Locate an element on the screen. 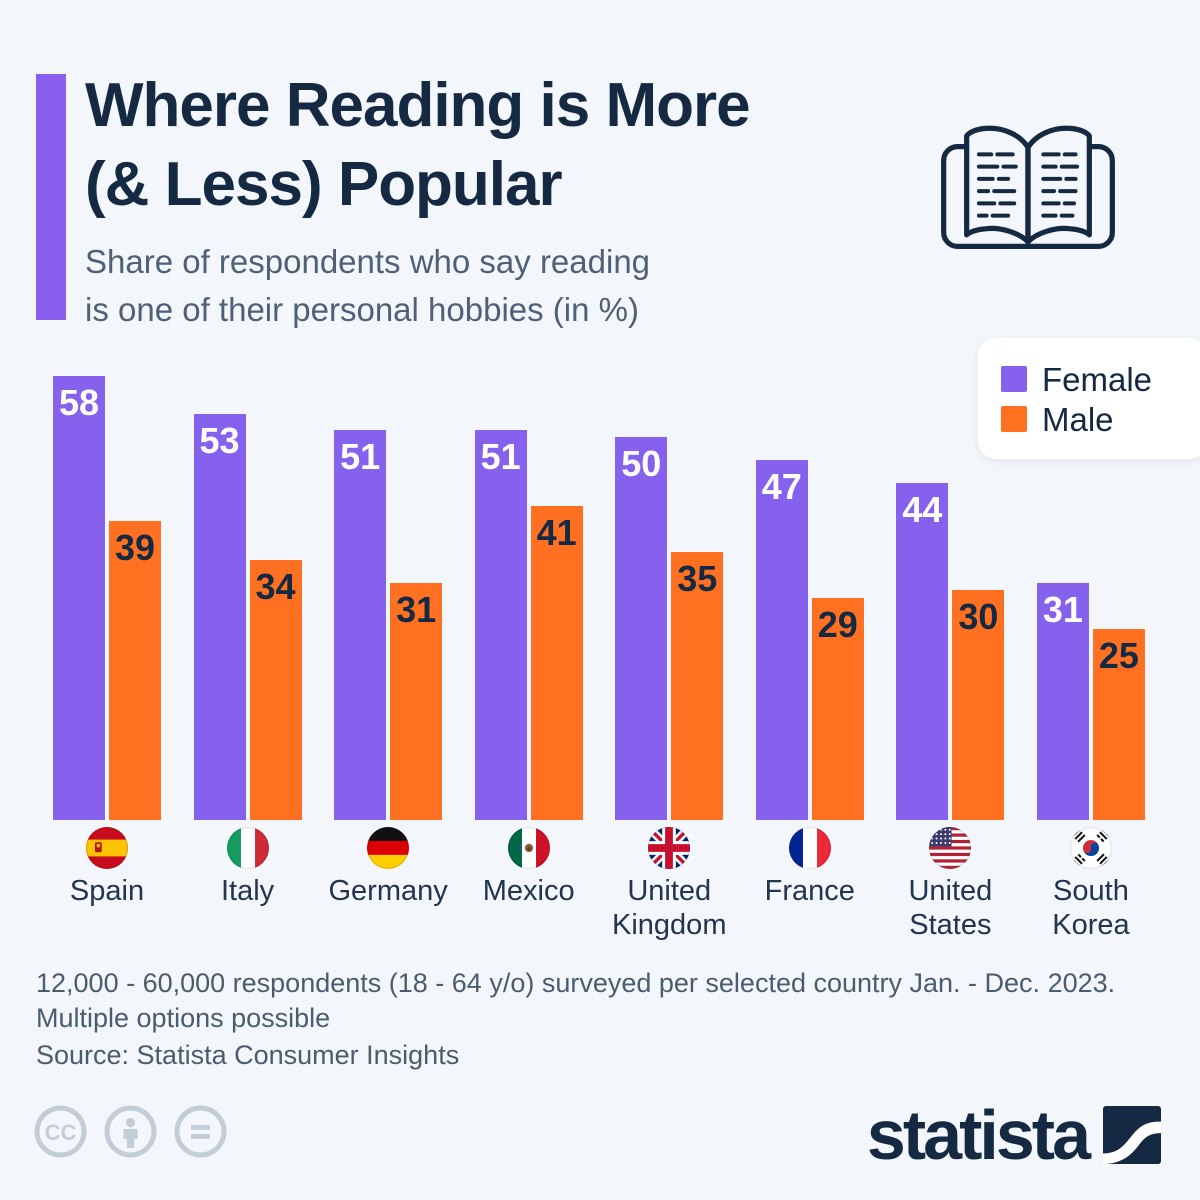 The width and height of the screenshot is (1200, 1200). country-united-kingdom: United Kingdom is located at coordinates (669, 884).